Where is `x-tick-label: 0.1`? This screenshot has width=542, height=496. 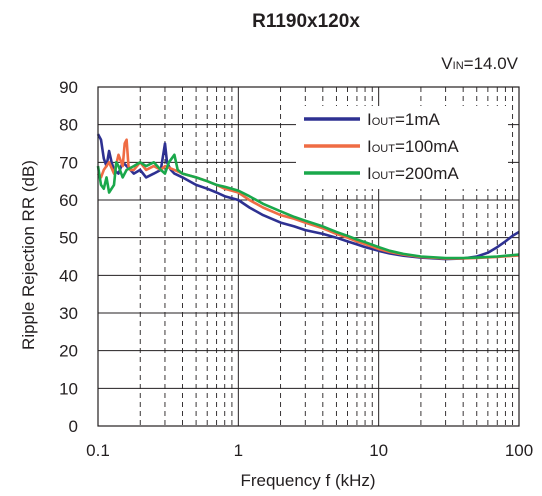
x-tick-label: 0.1 is located at coordinates (98, 450).